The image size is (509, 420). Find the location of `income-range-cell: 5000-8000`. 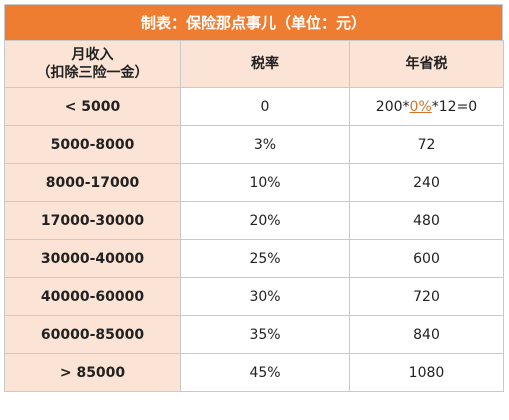

income-range-cell: 5000-8000 is located at coordinates (92, 144).